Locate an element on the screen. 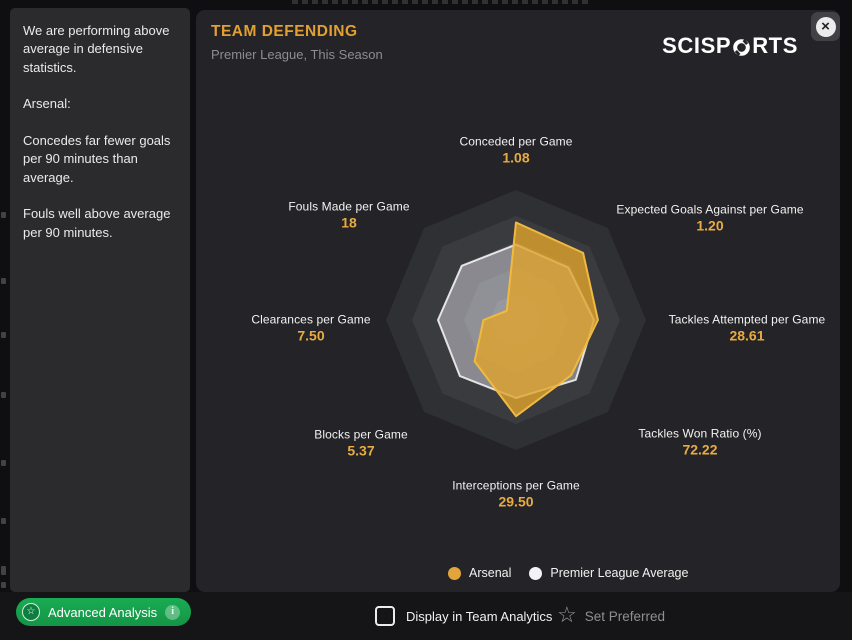  info-icon: i is located at coordinates (173, 612).